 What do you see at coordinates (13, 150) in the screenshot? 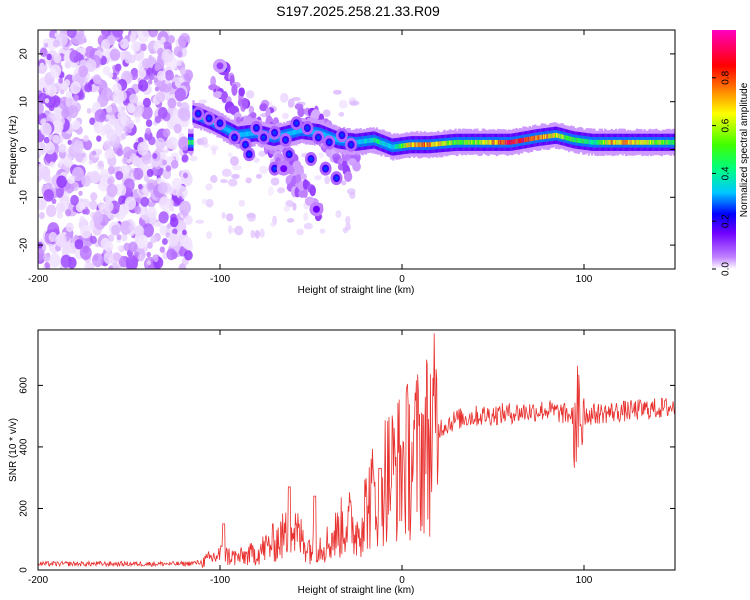
I see `top-y-axis-label: Frequency (Hz)` at bounding box center [13, 150].